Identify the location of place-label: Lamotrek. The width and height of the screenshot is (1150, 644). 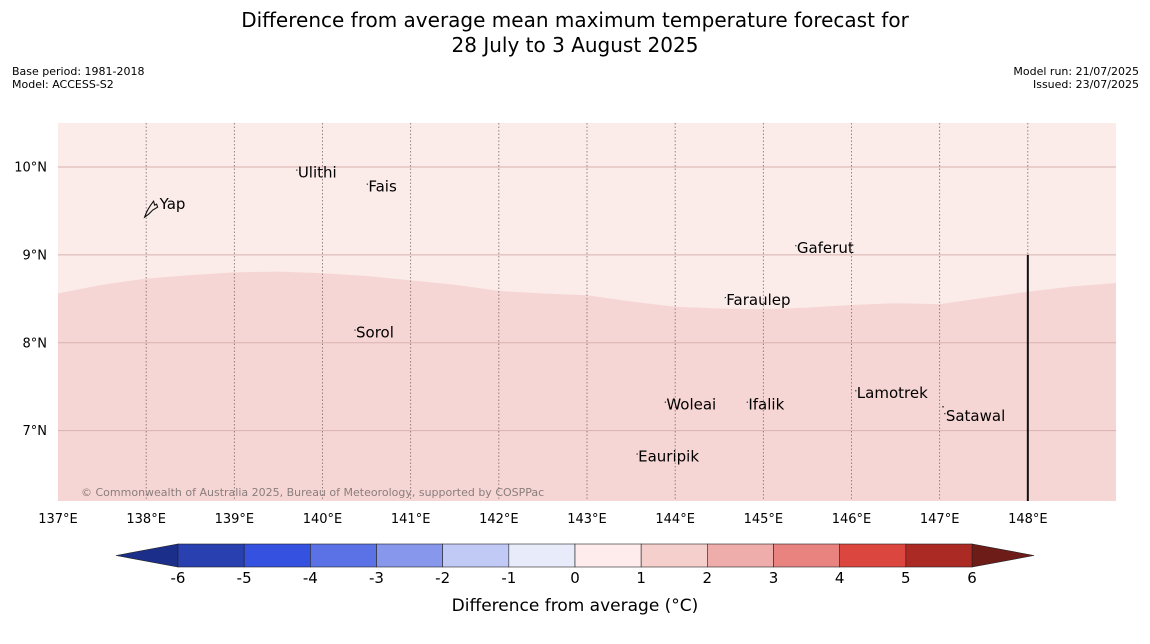
(892, 393).